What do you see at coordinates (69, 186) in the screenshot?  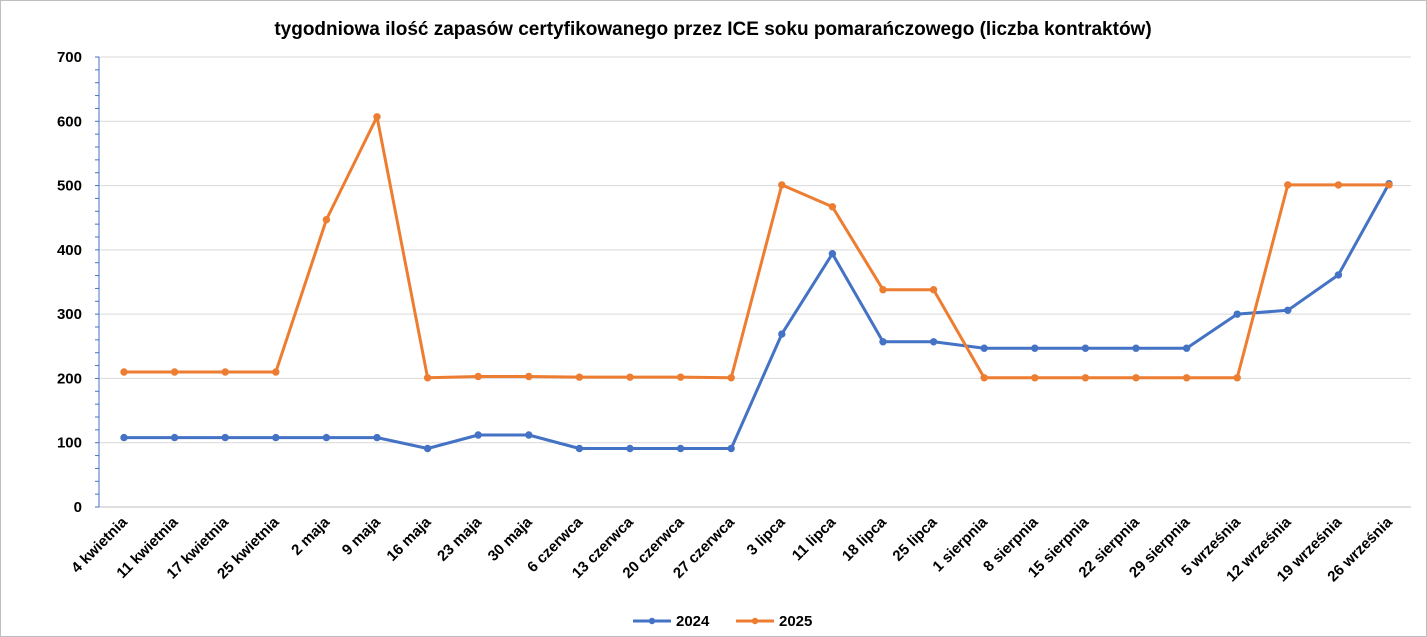 I see `y-tick-label: 500` at bounding box center [69, 186].